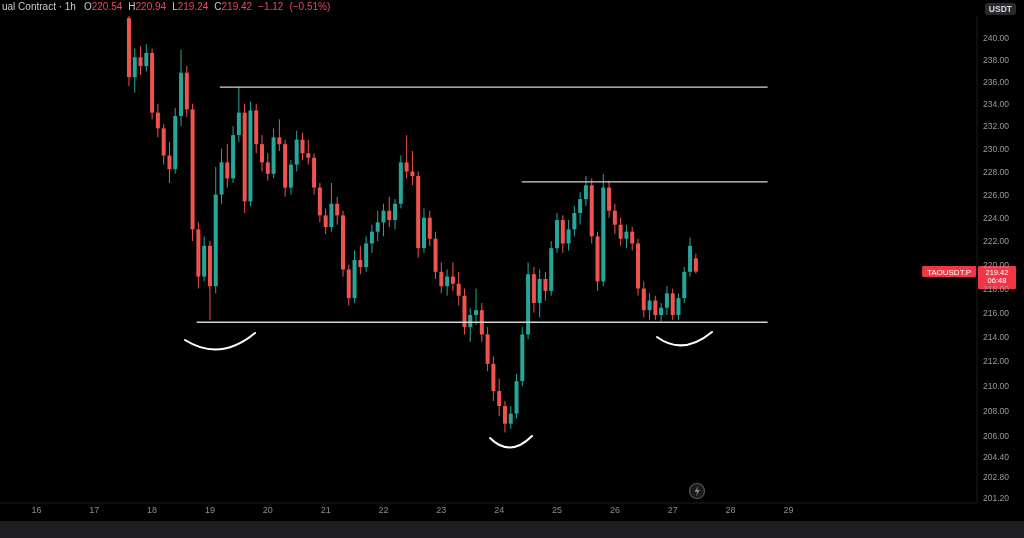  Describe the element at coordinates (325, 510) in the screenshot. I see `x-tick-label: 21` at that location.